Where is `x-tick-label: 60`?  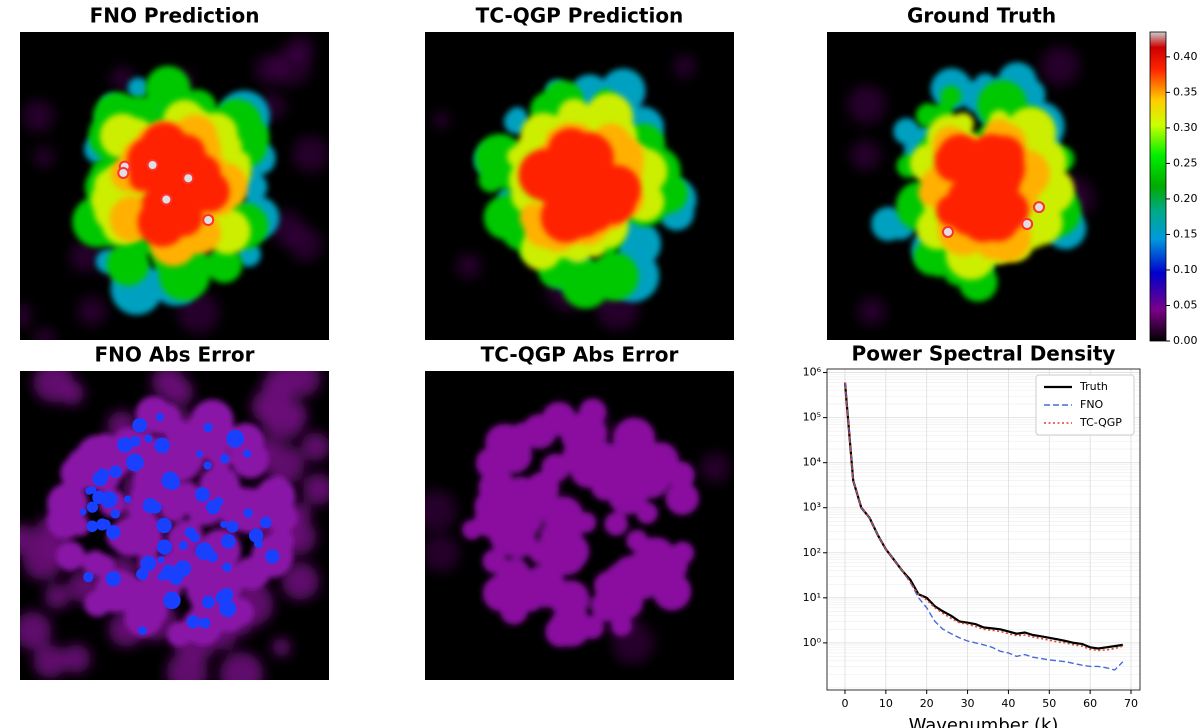 x-tick-label: 60 is located at coordinates (1090, 703).